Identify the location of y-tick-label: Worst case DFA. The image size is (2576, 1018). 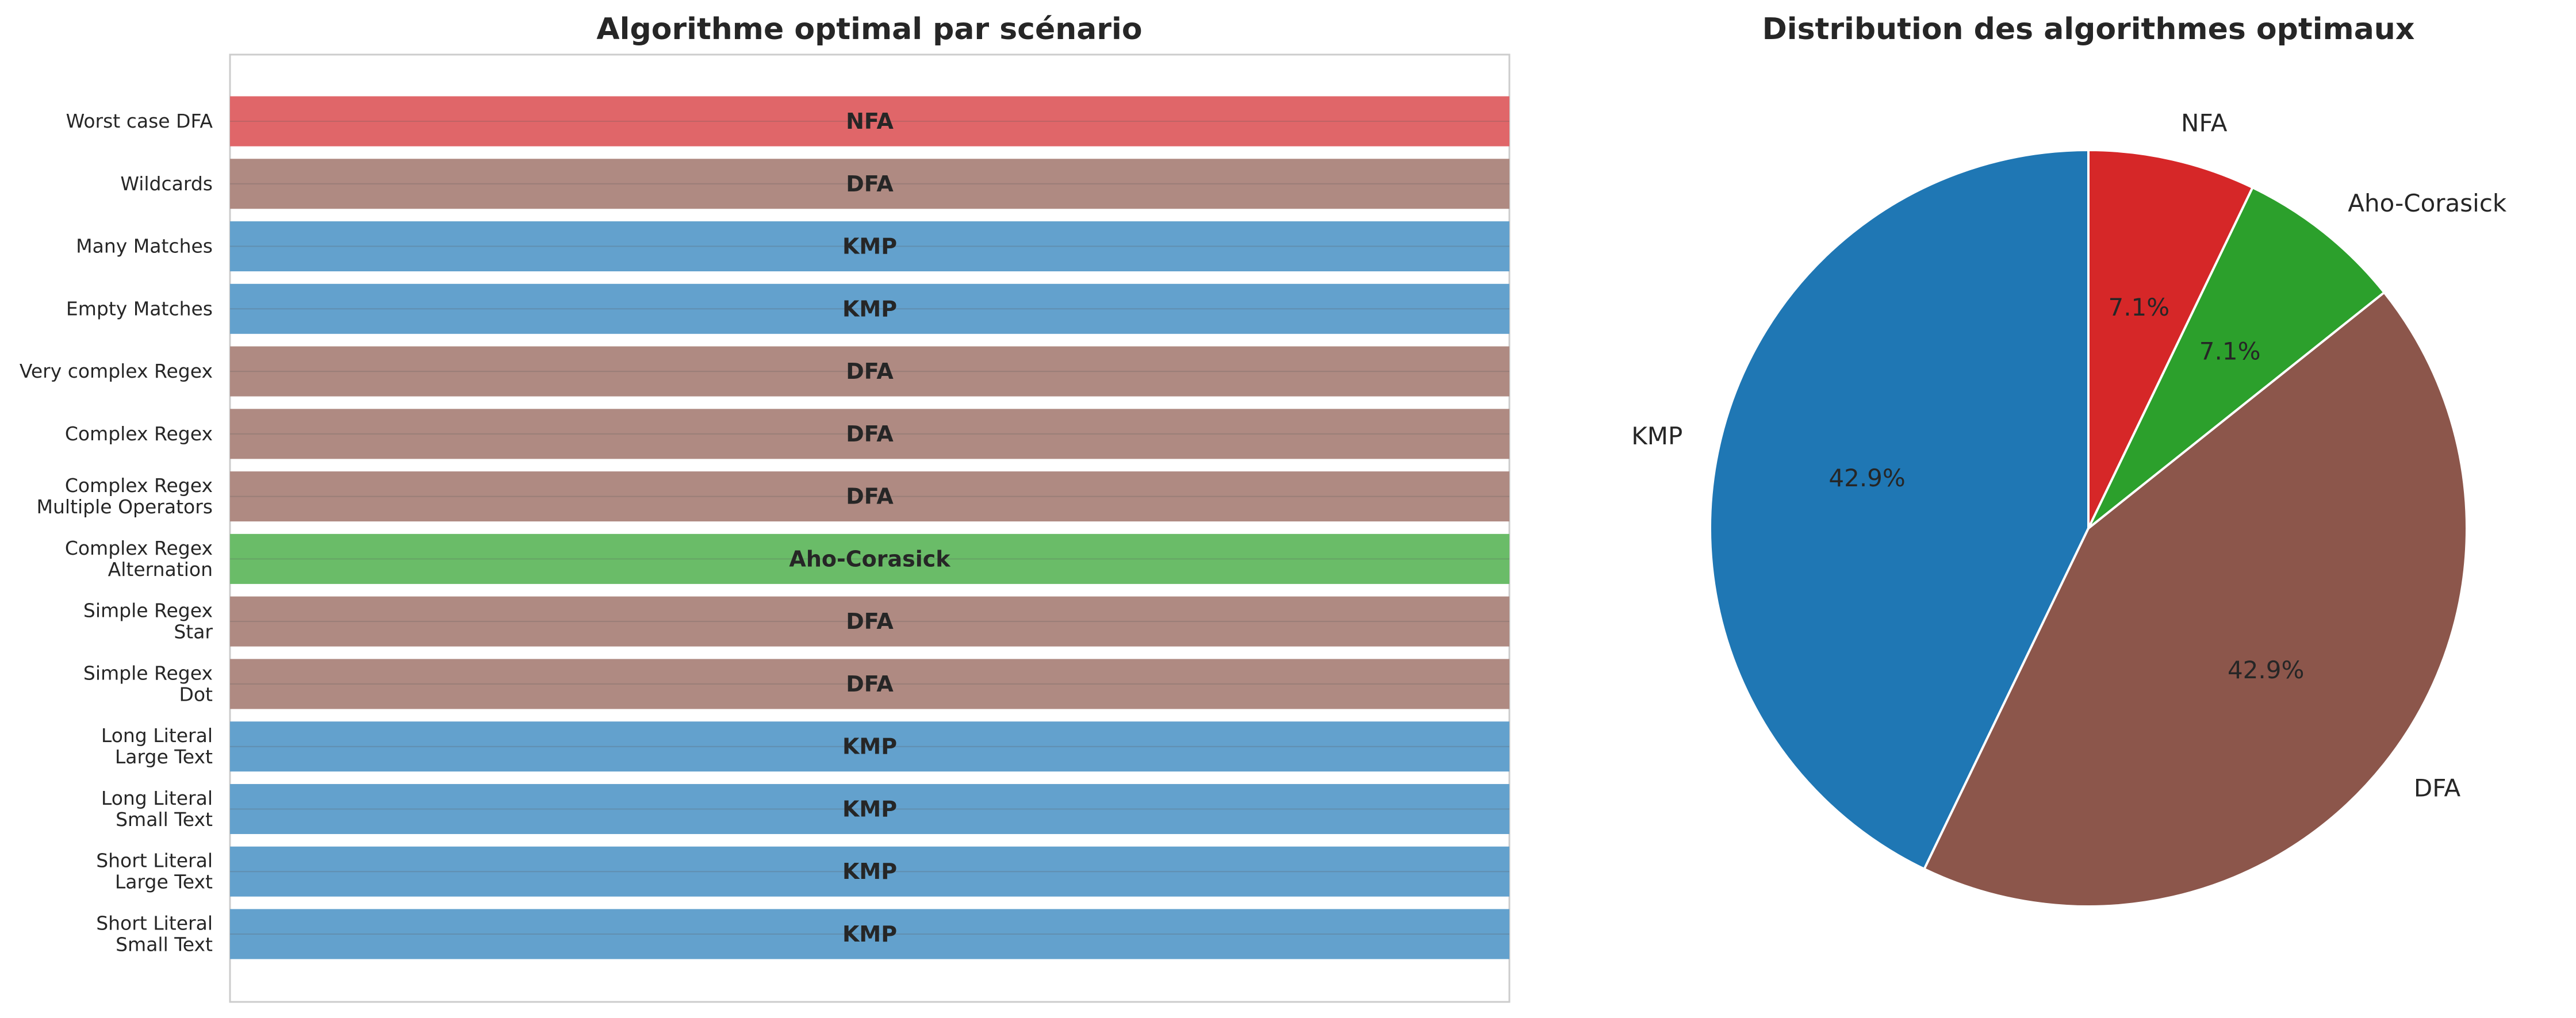
(139, 121).